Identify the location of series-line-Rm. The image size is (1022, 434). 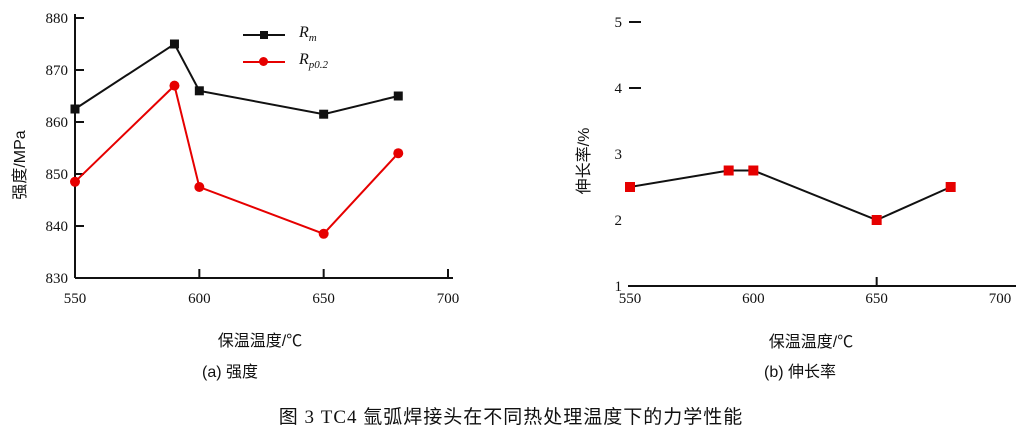
(236, 79).